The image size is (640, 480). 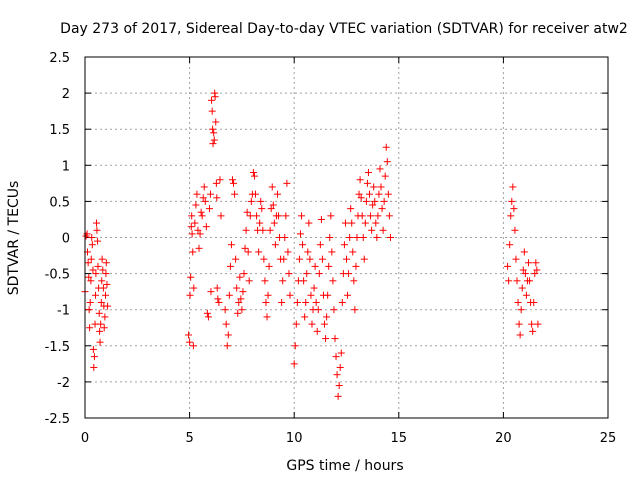 I want to click on y-axis-label: SDTVAR / TECUs, so click(x=14, y=238).